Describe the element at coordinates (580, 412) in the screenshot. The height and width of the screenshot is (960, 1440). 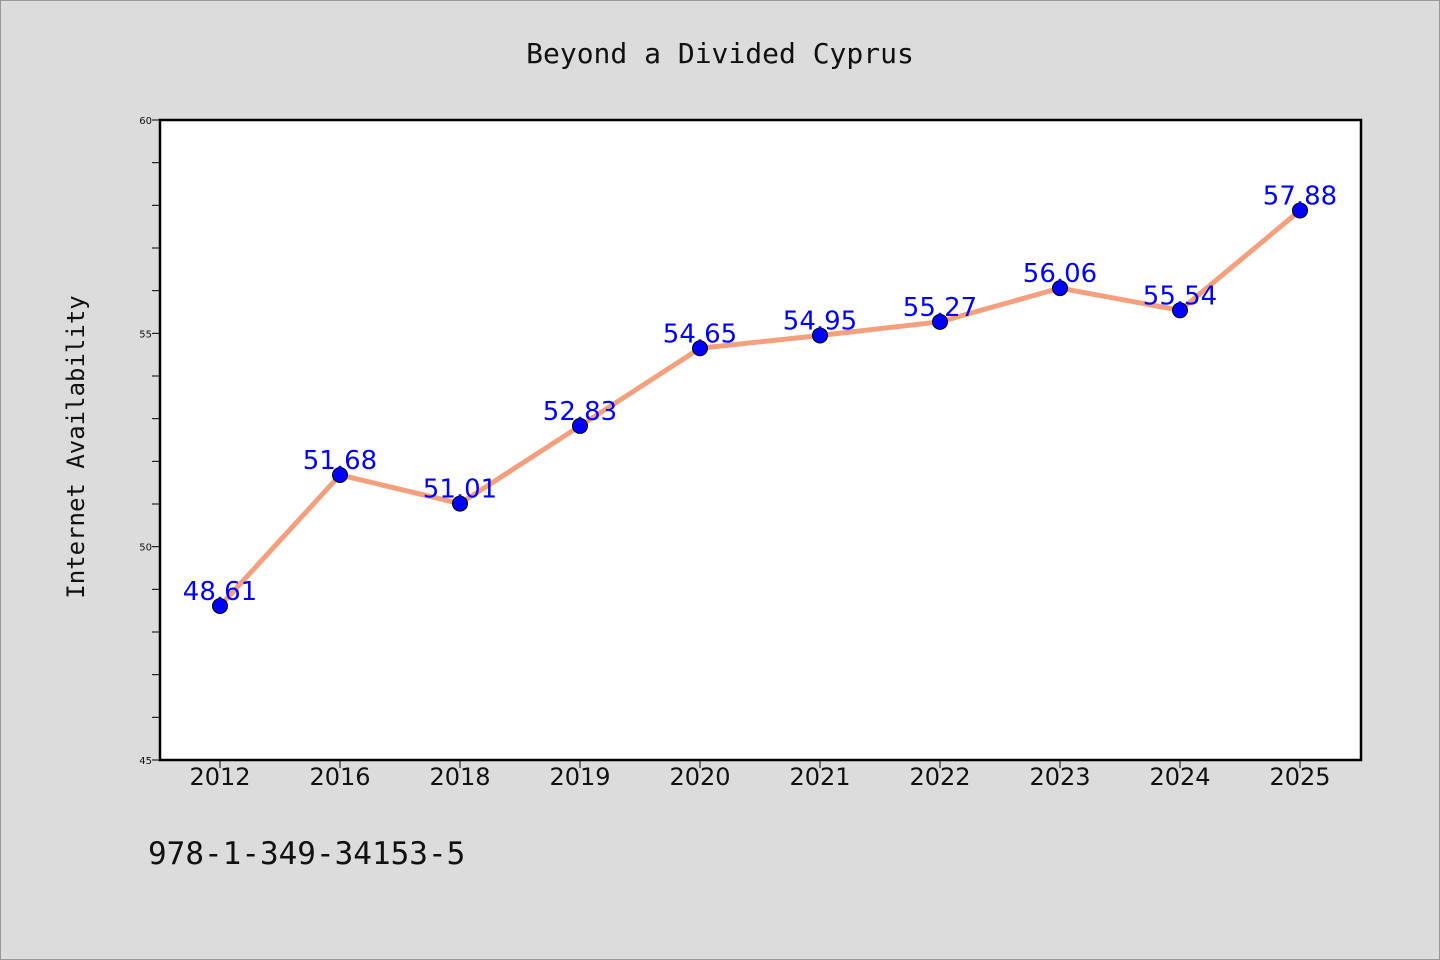
I see `data-value-label: 52.83` at that location.